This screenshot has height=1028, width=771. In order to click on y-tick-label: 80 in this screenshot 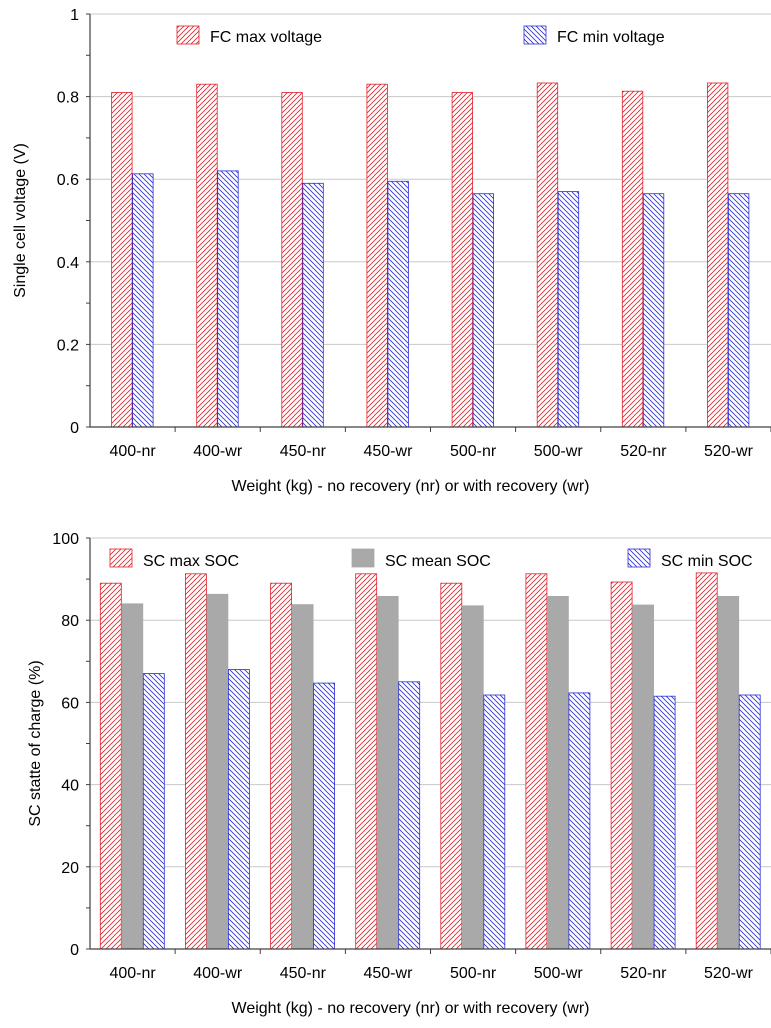, I will do `click(70, 621)`.